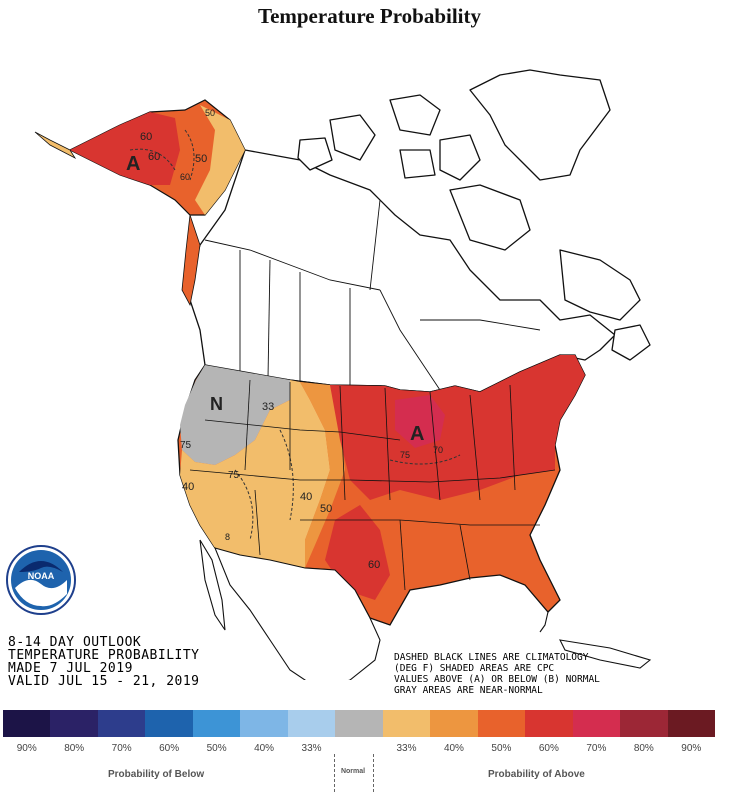  What do you see at coordinates (212, 585) in the screenshot?
I see `baja` at bounding box center [212, 585].